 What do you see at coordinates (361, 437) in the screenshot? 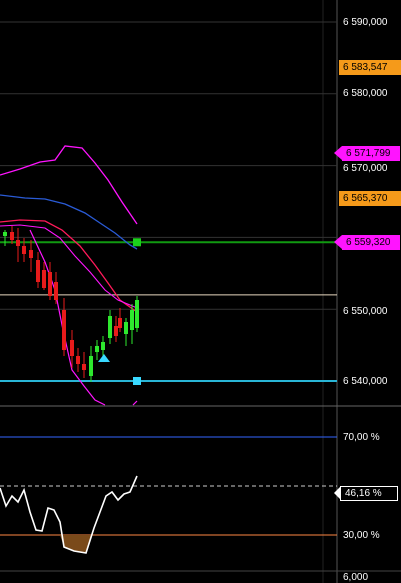
I see `oscillator-axis-label: 70,00 %` at bounding box center [361, 437].